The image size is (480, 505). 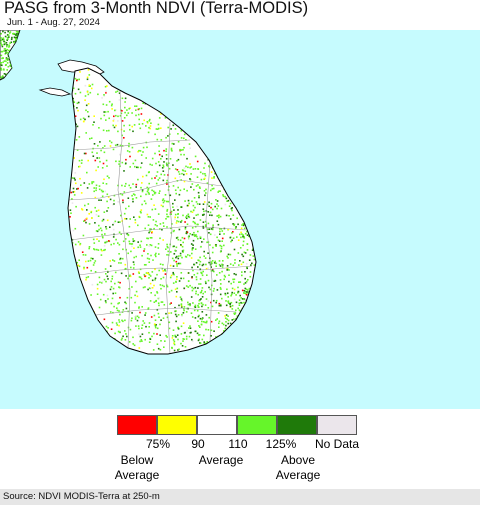 I want to click on legend-tick-75: 75%, so click(x=158, y=444).